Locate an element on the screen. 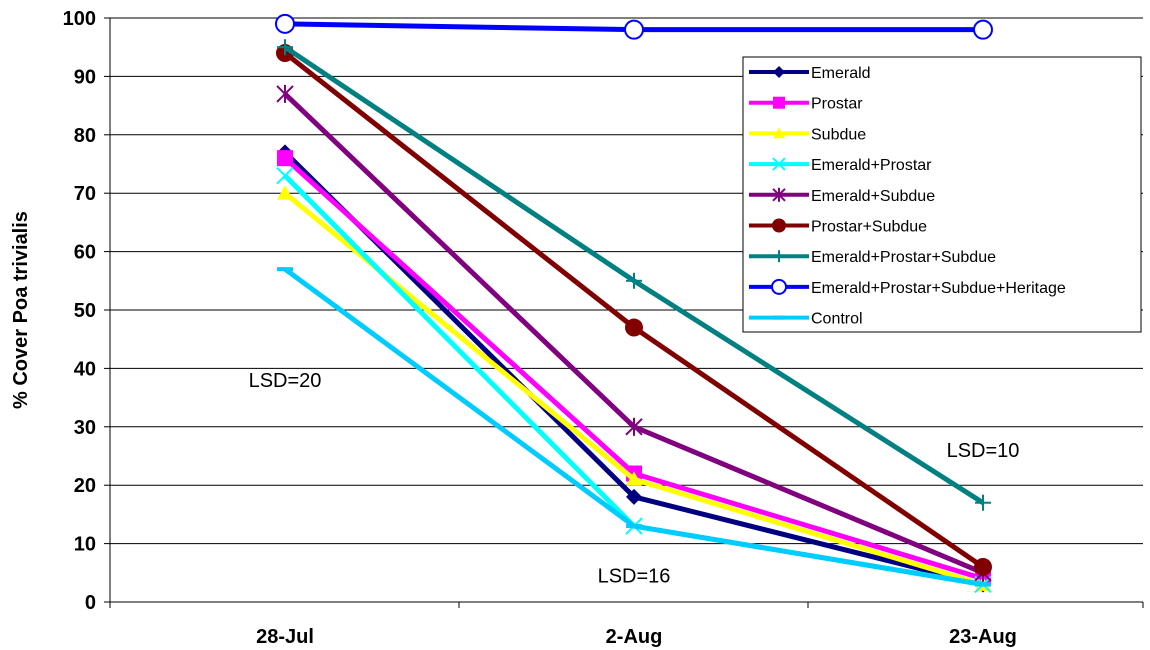  legend-entry: Emerald+Prostar is located at coordinates (840, 165).